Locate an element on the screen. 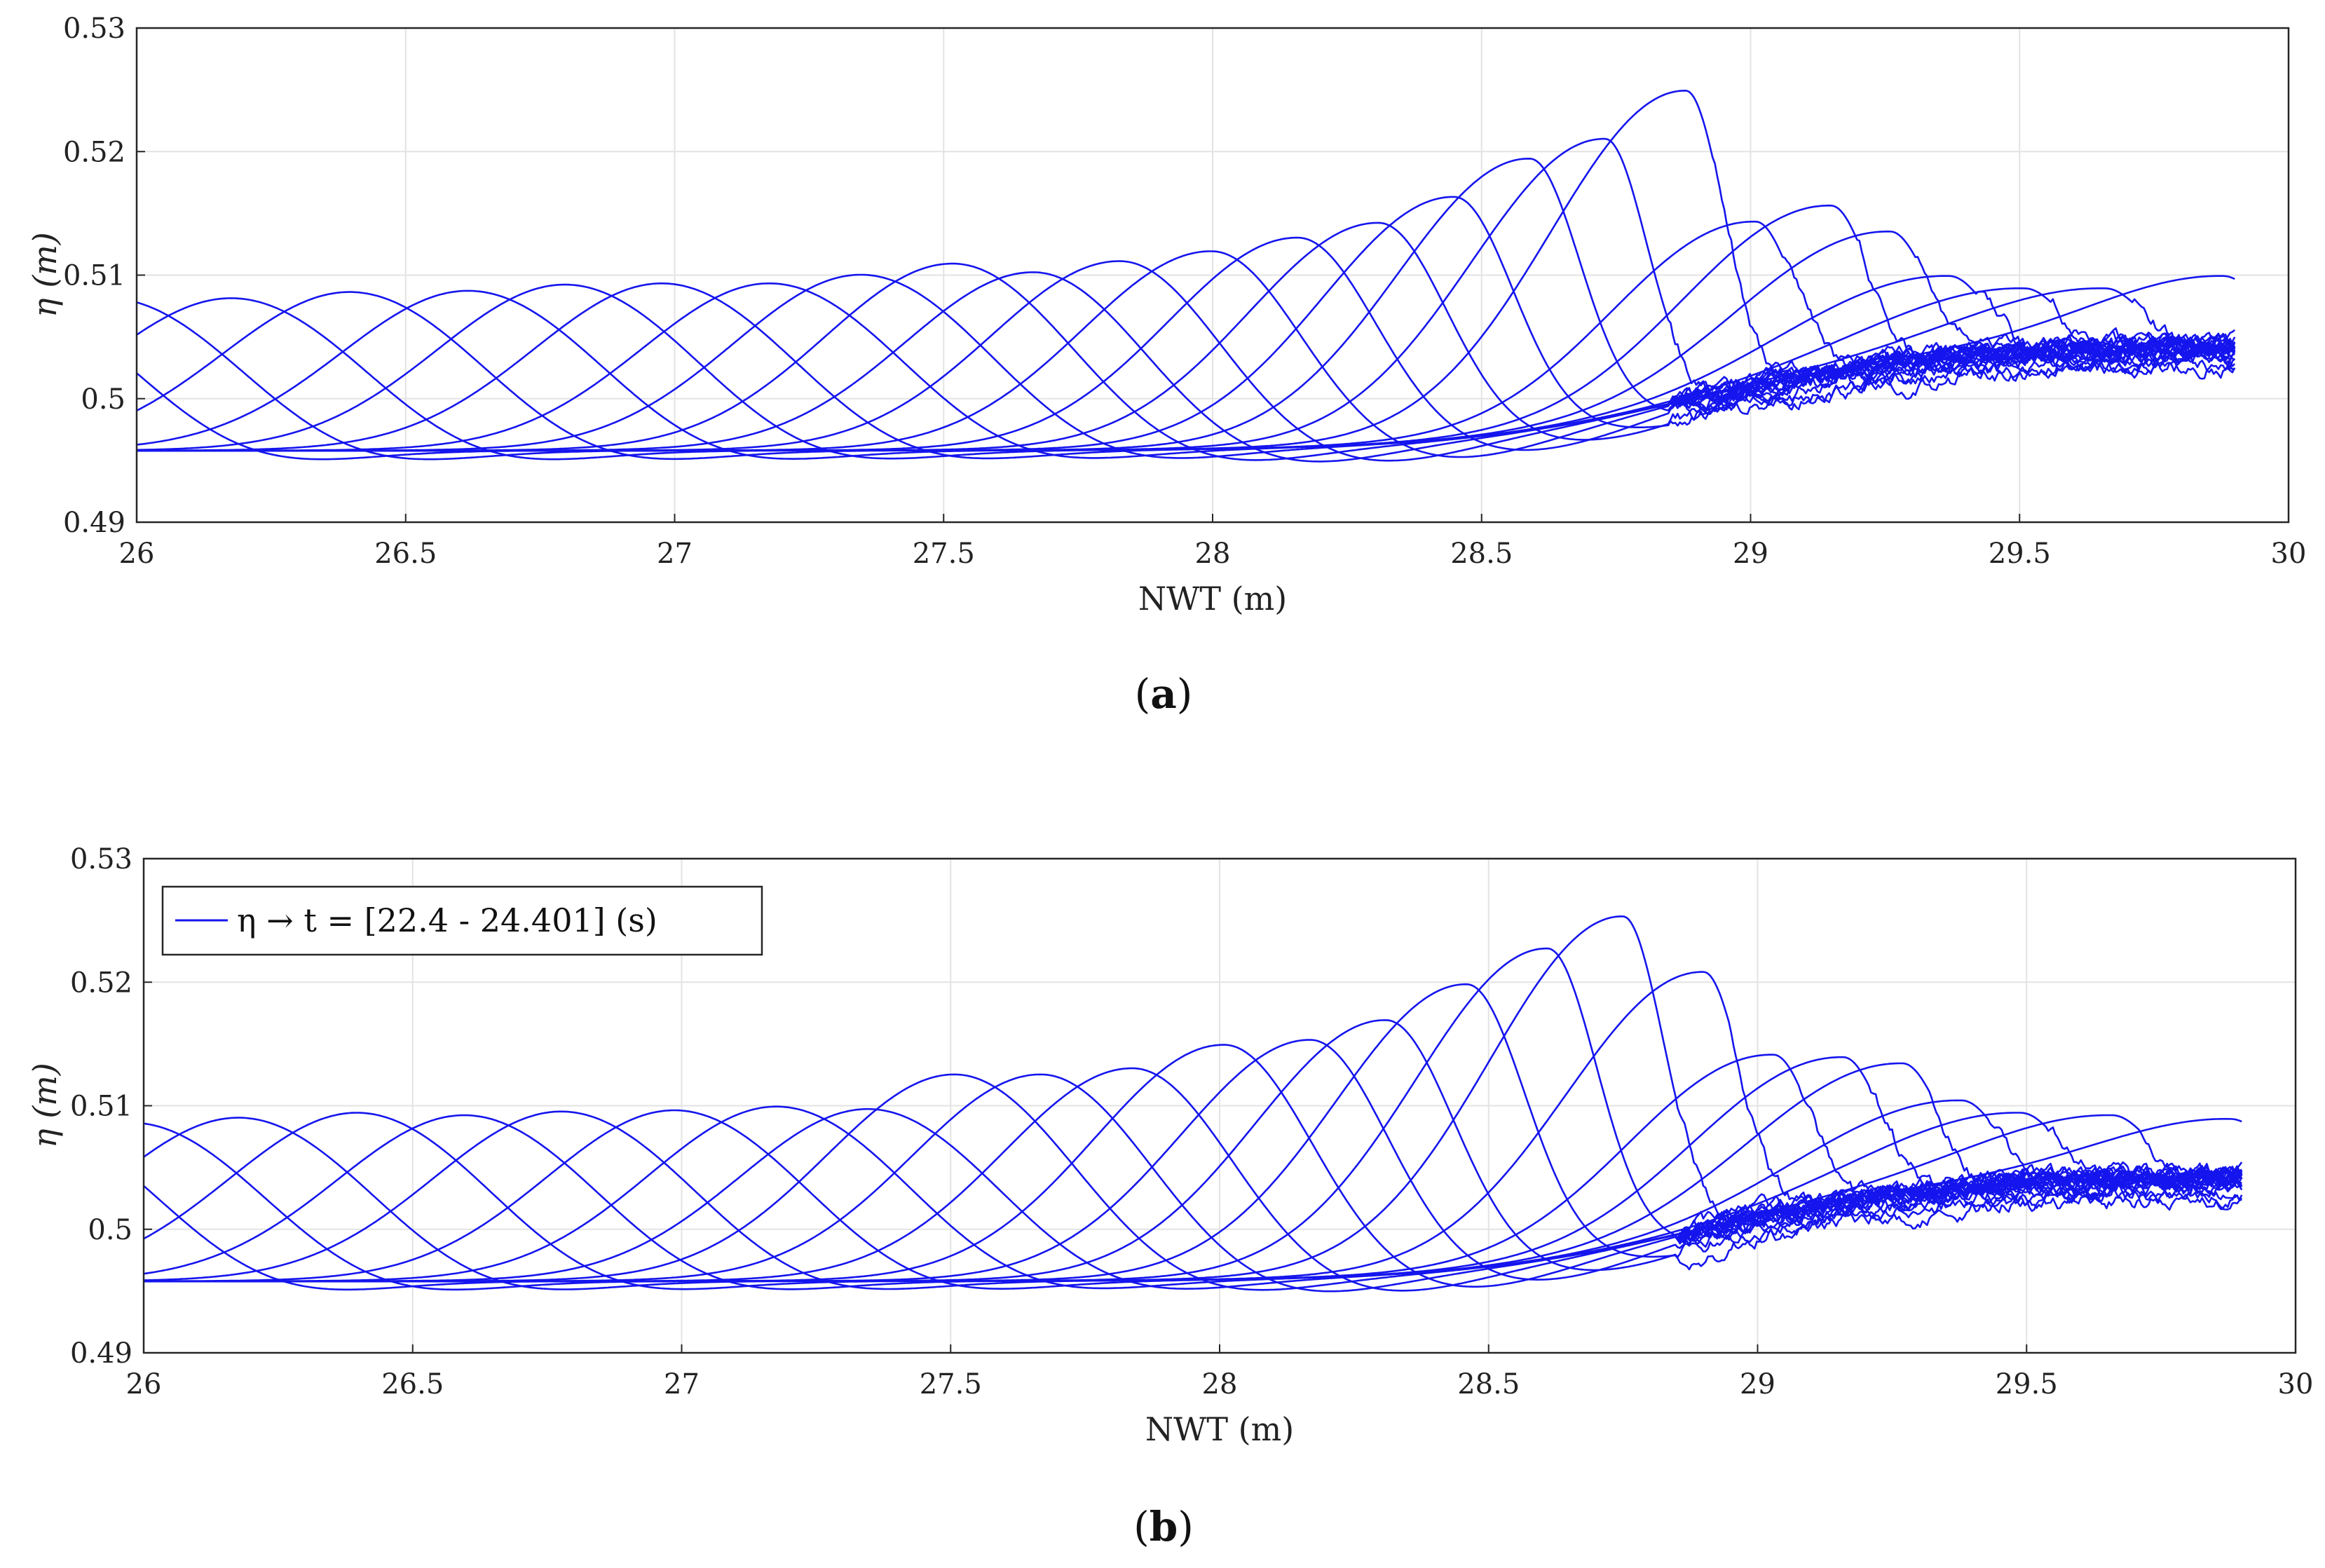  x-axis-label-b: NWT (m) is located at coordinates (1219, 1429).